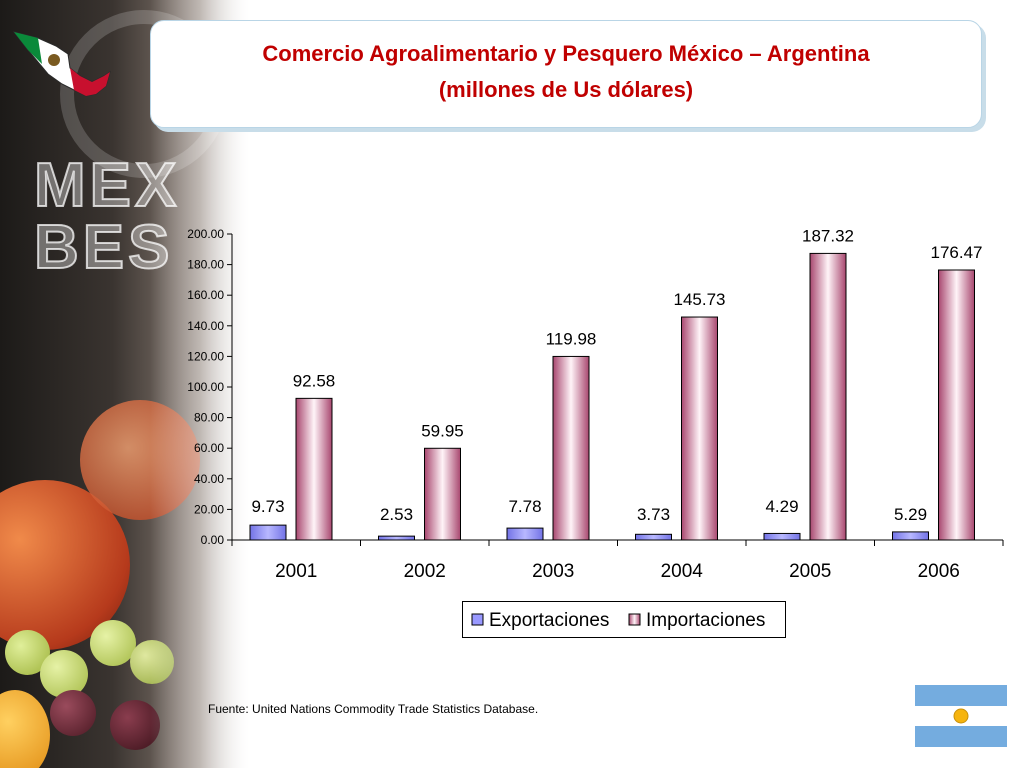 This screenshot has height=768, width=1024. Describe the element at coordinates (939, 571) in the screenshot. I see `x-tick-label: 2006` at that location.